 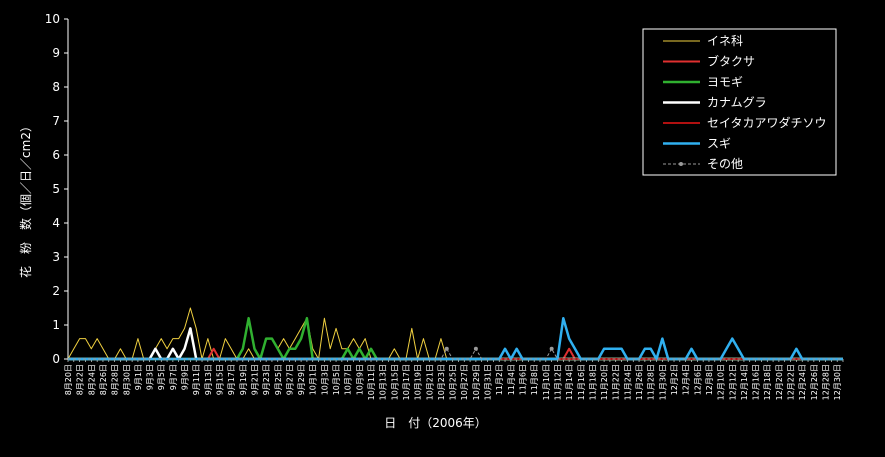 What do you see at coordinates (266, 379) in the screenshot?
I see `x-tick-label: 9月23日` at bounding box center [266, 379].